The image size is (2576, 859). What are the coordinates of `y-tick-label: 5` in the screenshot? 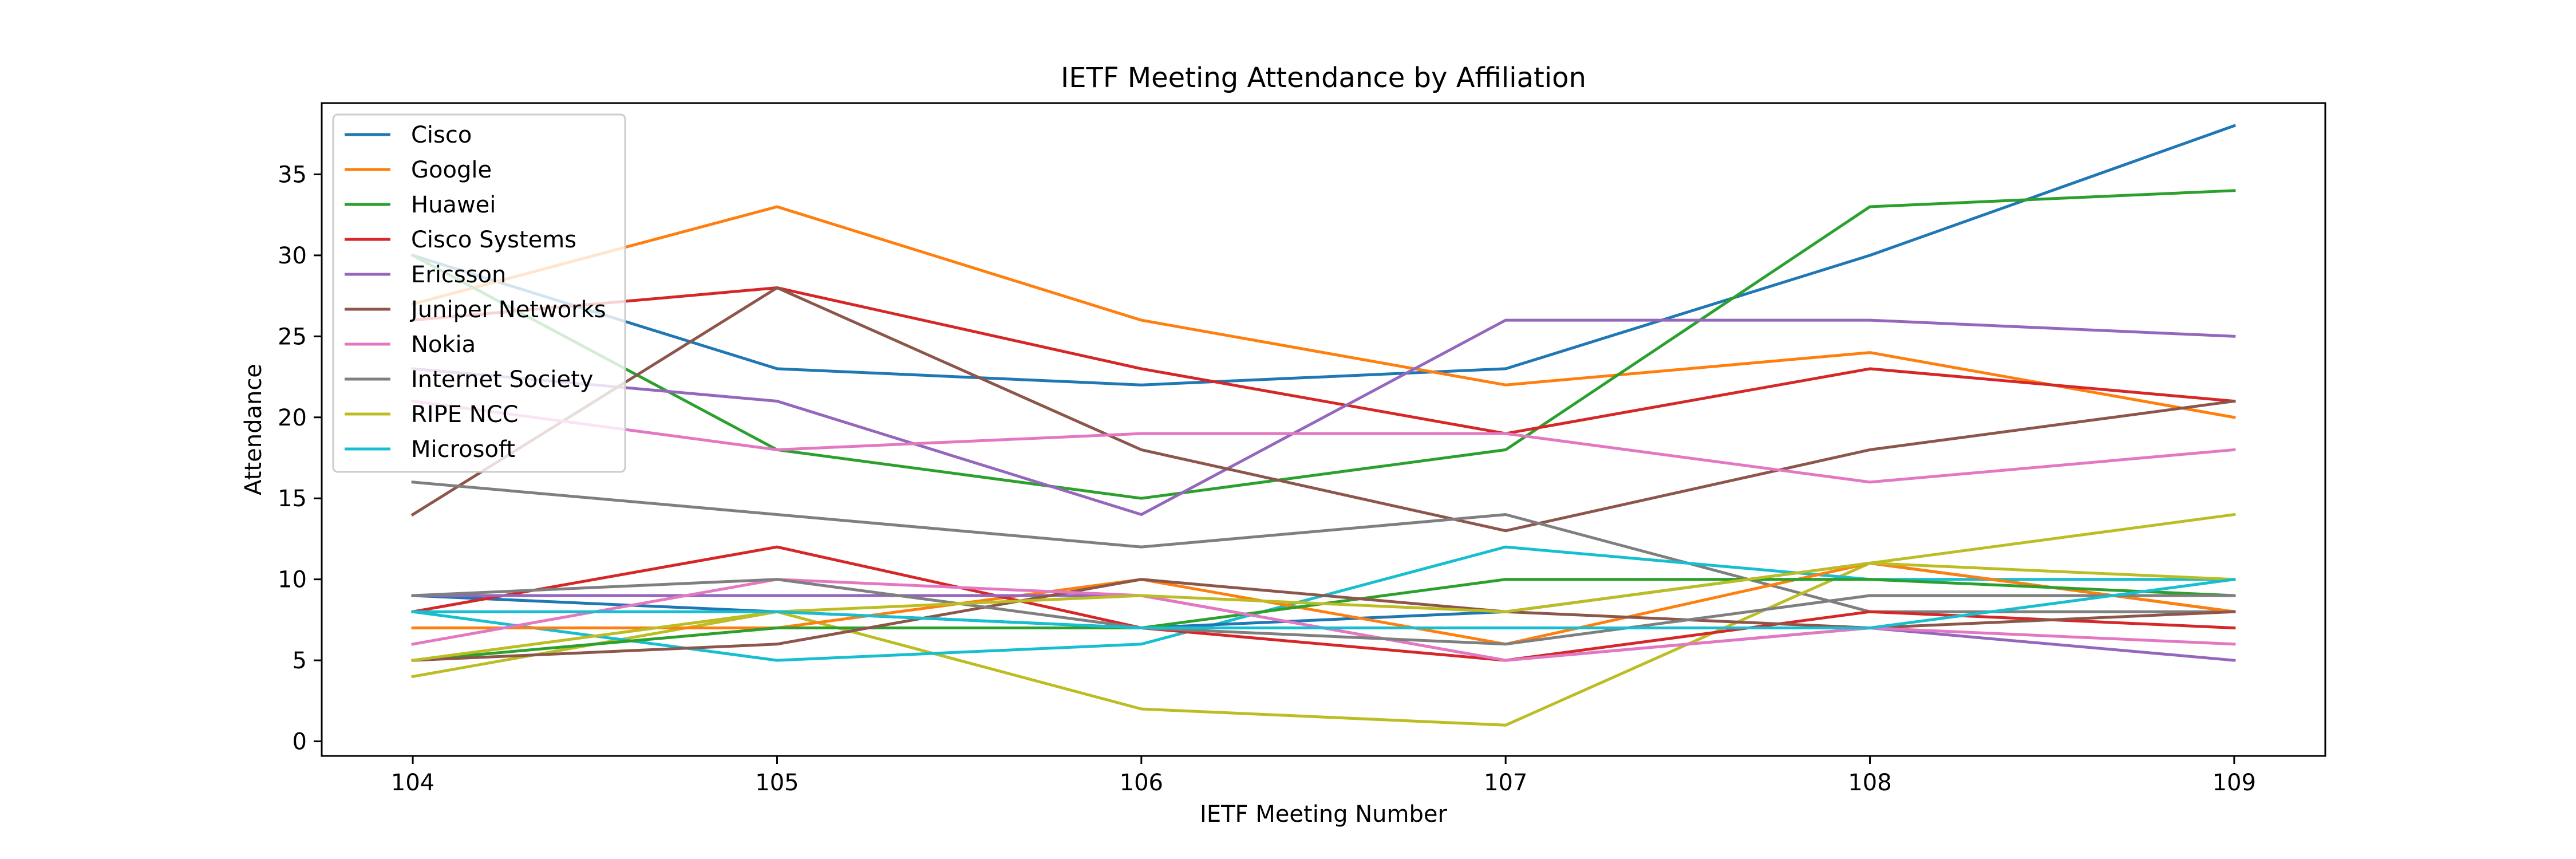 It's located at (300, 661).